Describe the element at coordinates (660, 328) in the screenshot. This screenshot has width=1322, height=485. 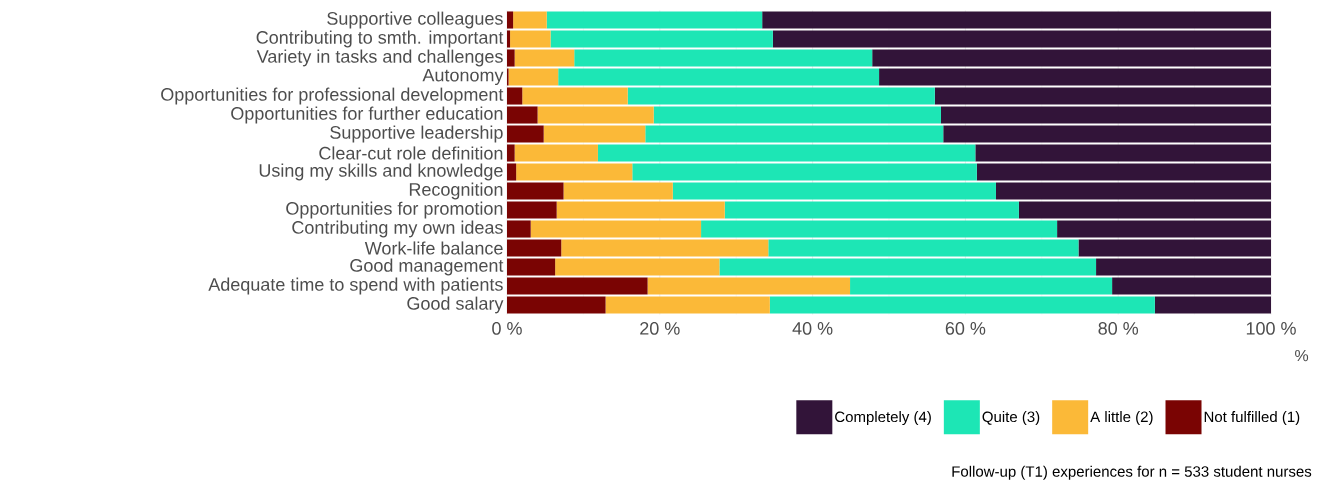
I see `x-tick-label: 20 %` at that location.